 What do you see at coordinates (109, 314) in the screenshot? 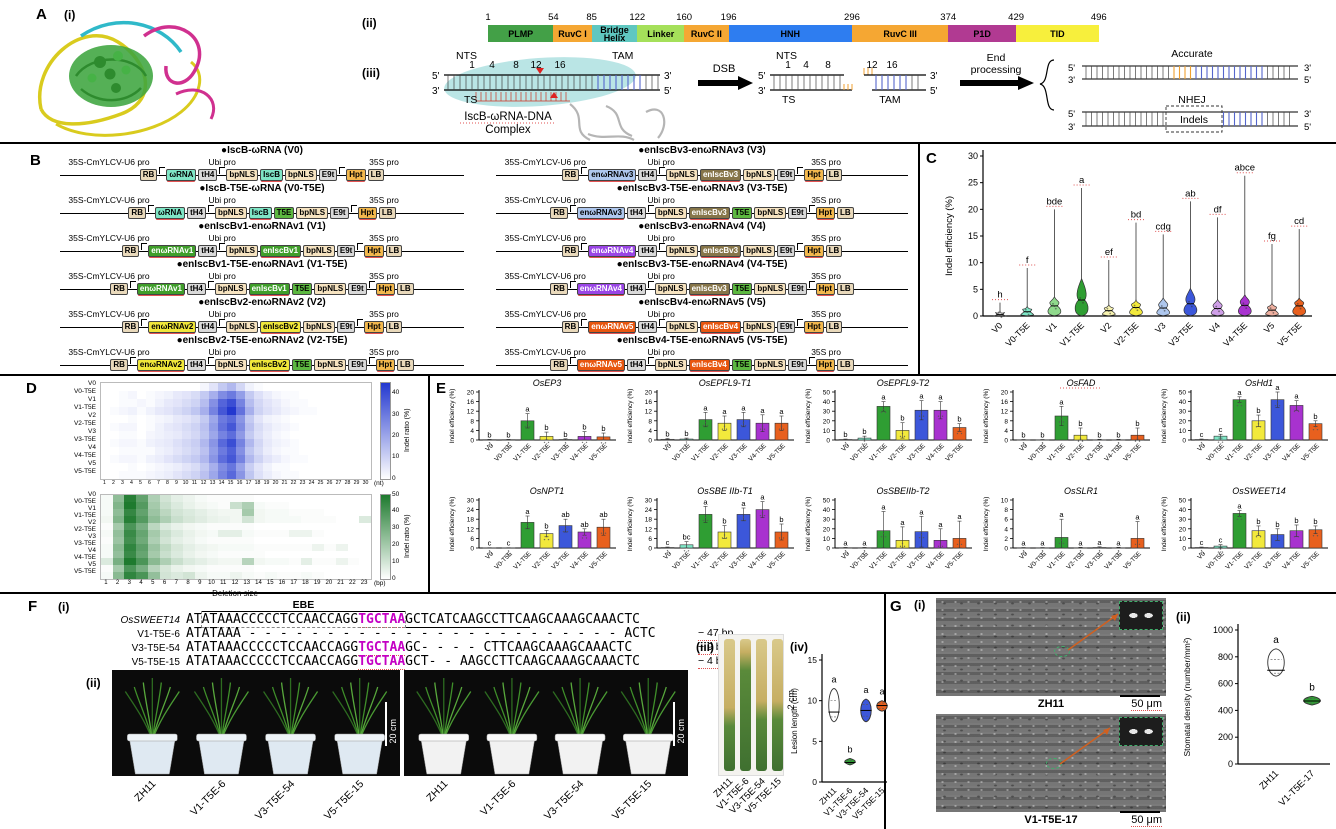
I see `promoter-label: 35S-CmYLCV-U6 pro` at bounding box center [109, 314].